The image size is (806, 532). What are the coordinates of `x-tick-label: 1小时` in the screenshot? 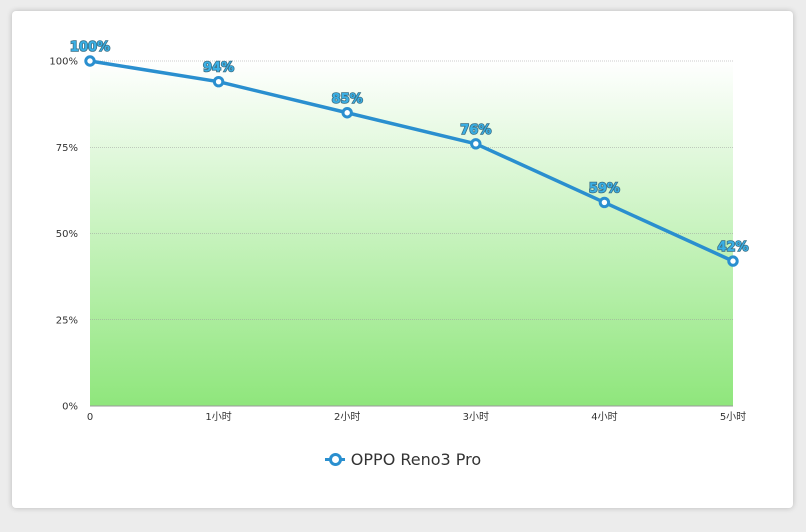 It's located at (218, 417).